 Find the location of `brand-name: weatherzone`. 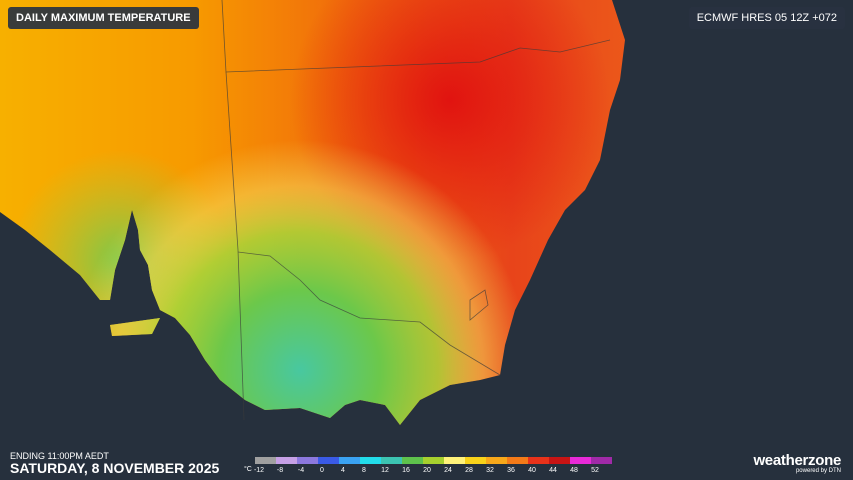

brand-name: weatherzone is located at coordinates (797, 460).